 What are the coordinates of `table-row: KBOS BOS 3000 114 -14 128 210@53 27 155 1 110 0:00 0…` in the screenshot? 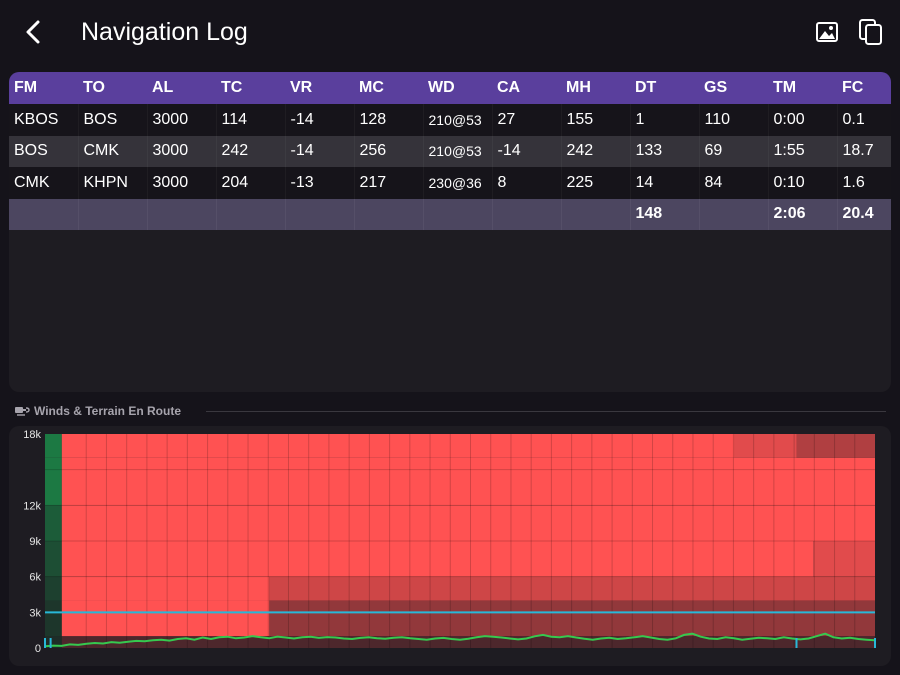 It's located at (450, 120).